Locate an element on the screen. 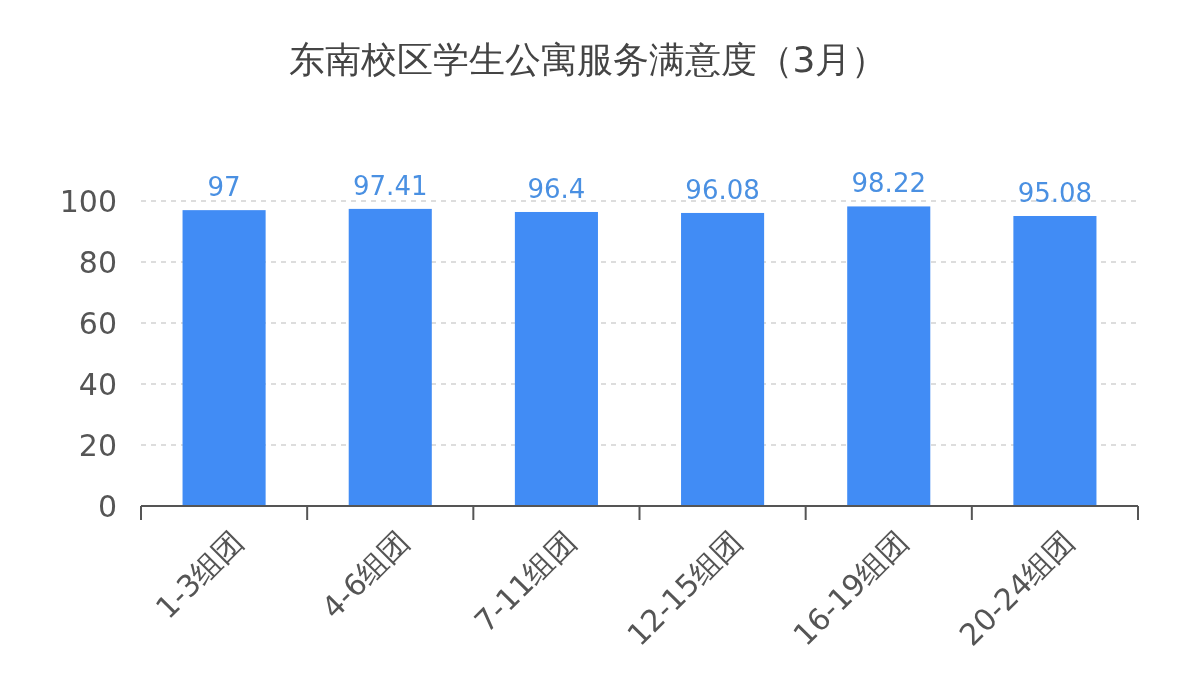 The width and height of the screenshot is (1178, 695). x-tick-label: 1-3组团 is located at coordinates (199, 574).